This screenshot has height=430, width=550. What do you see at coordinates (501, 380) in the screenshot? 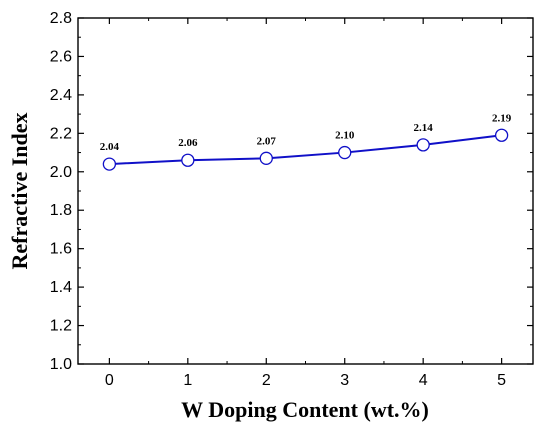
I see `x-tick-label: 5` at bounding box center [501, 380].